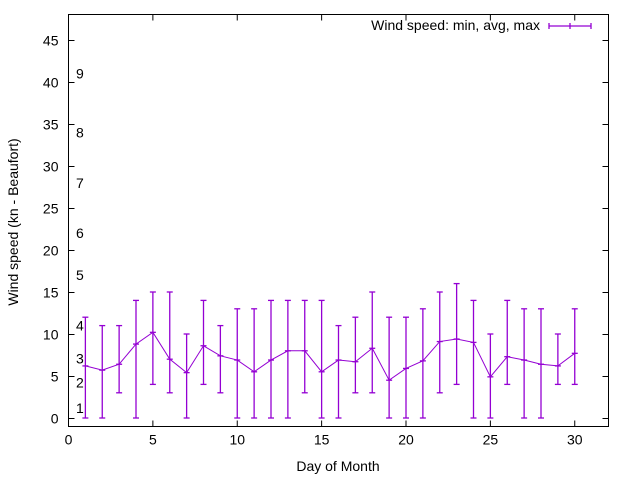 This screenshot has width=640, height=485. Describe the element at coordinates (51, 293) in the screenshot. I see `y-tick-label: 15` at that location.